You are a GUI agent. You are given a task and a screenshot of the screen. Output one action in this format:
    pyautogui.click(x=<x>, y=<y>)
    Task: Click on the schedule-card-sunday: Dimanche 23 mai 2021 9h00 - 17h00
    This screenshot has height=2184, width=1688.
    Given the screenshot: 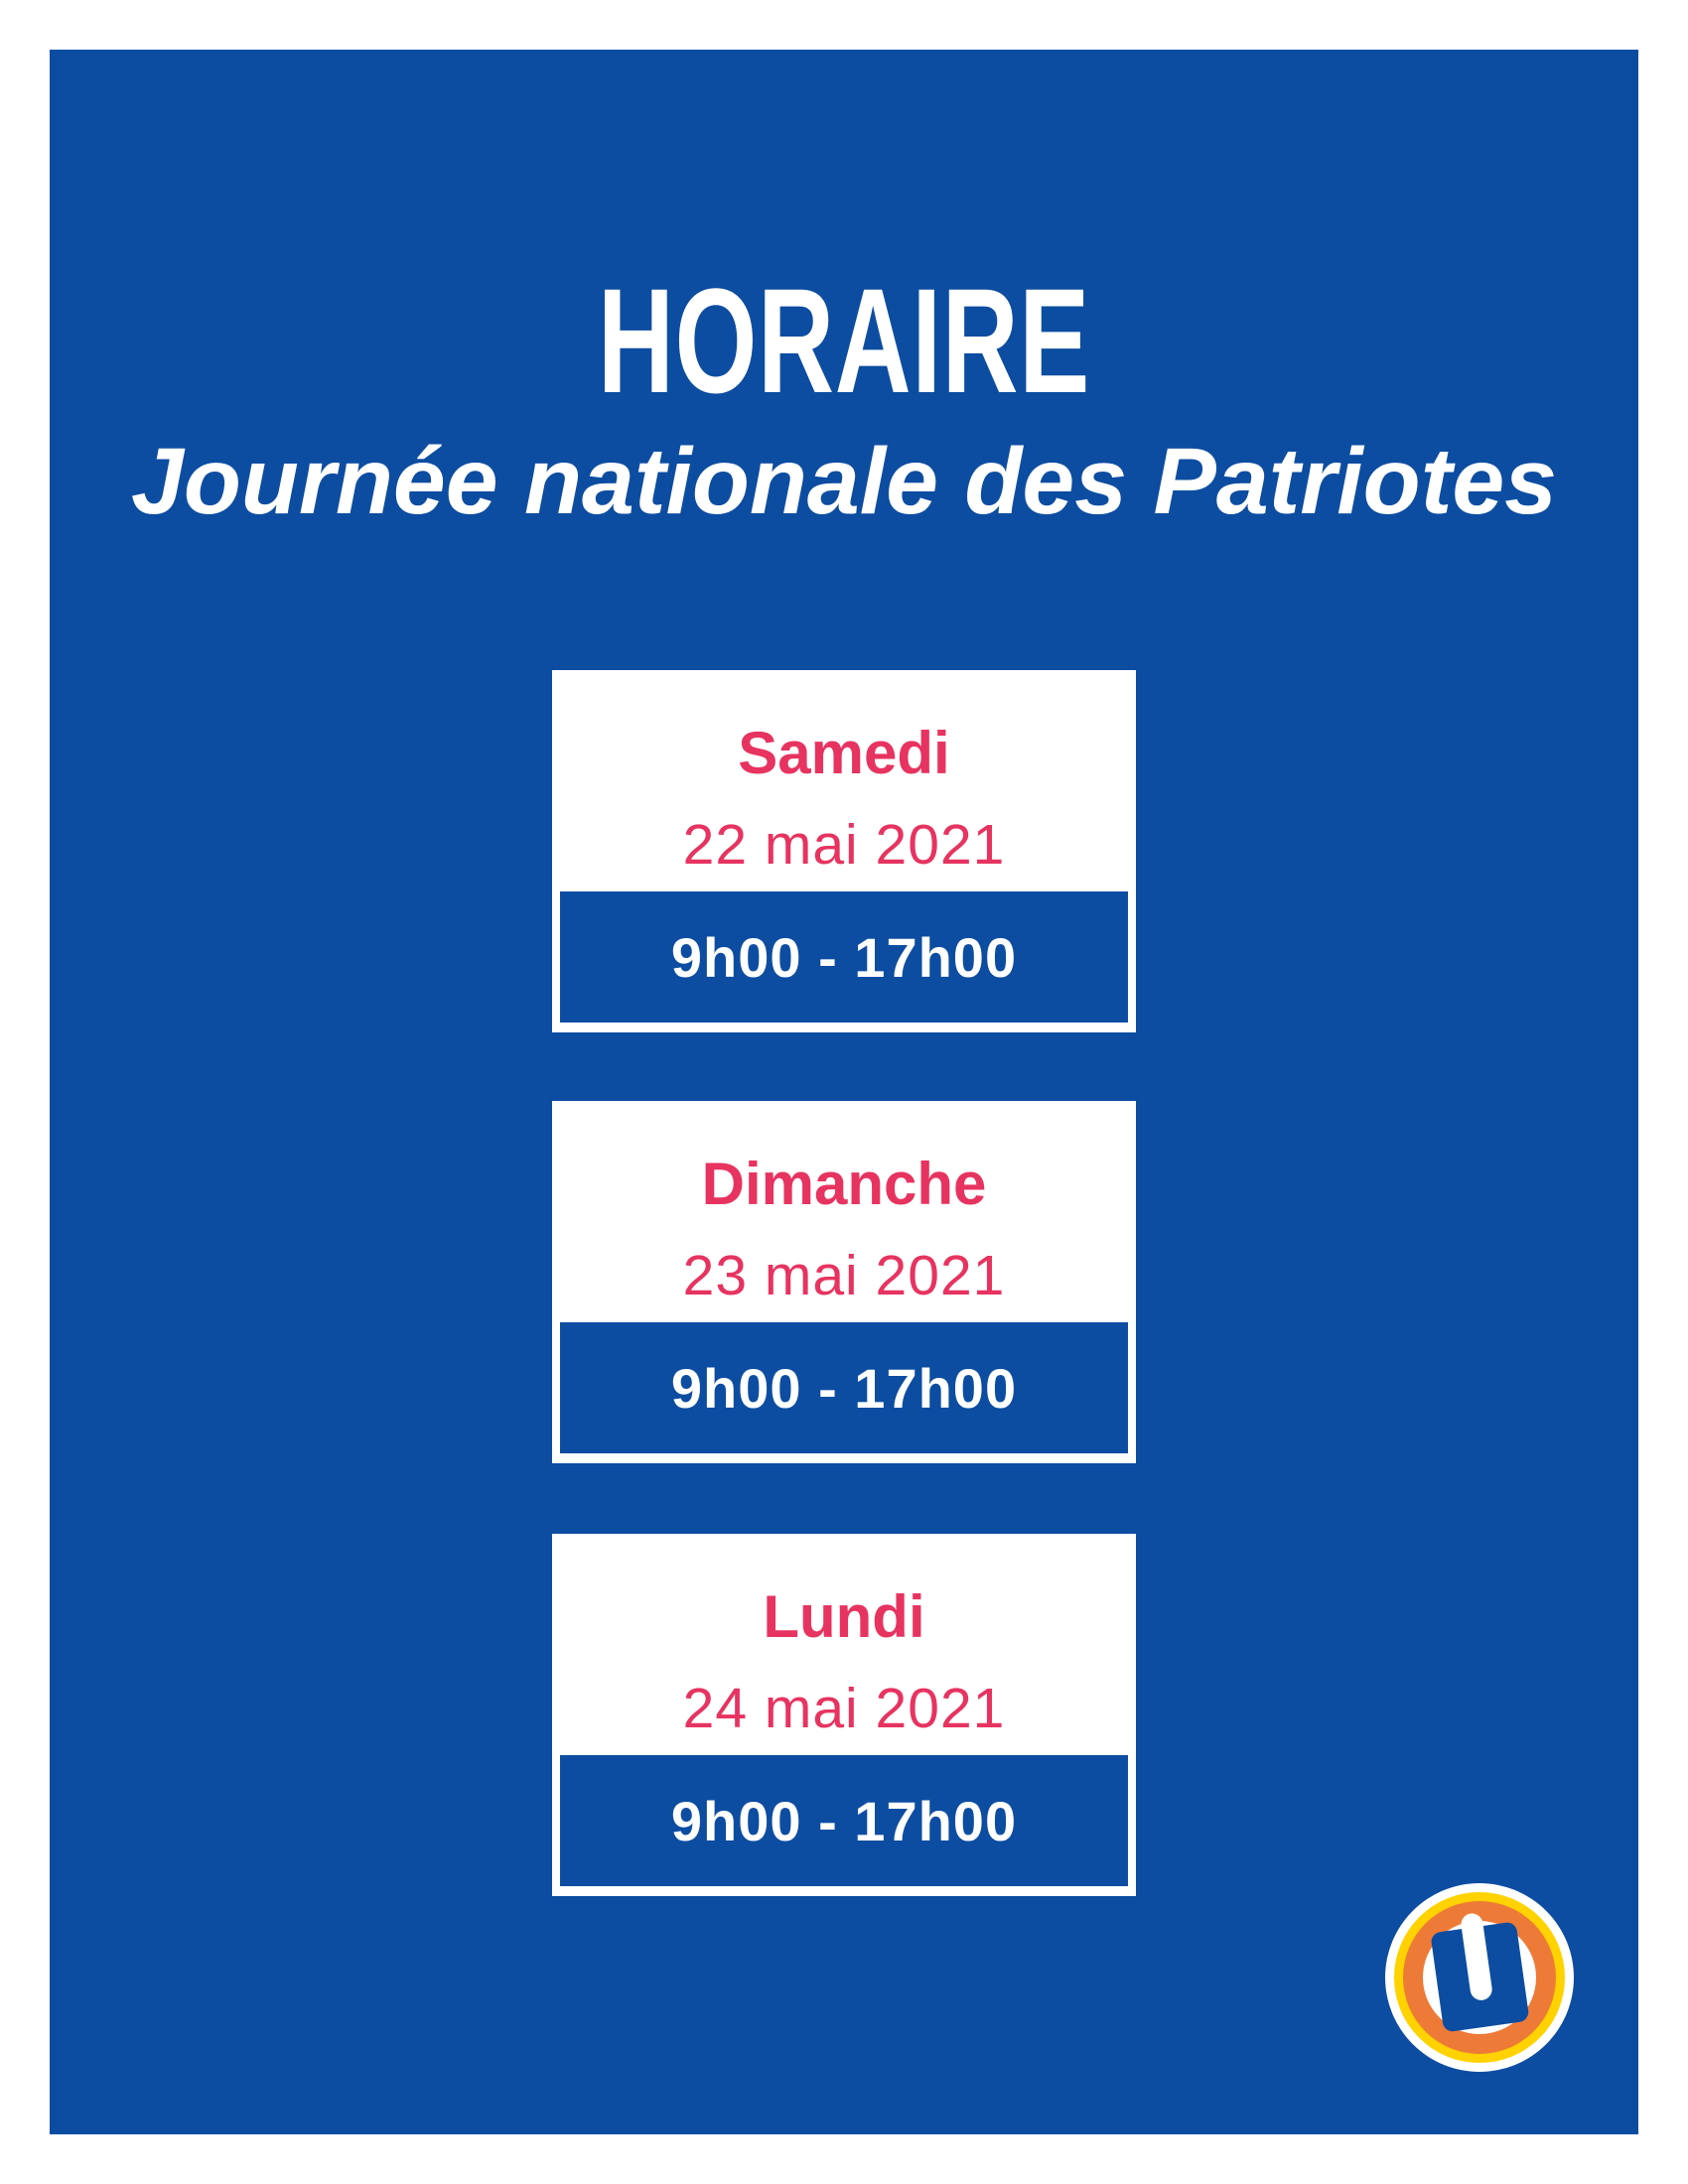 What is the action you would take?
    pyautogui.click(x=844, y=1282)
    